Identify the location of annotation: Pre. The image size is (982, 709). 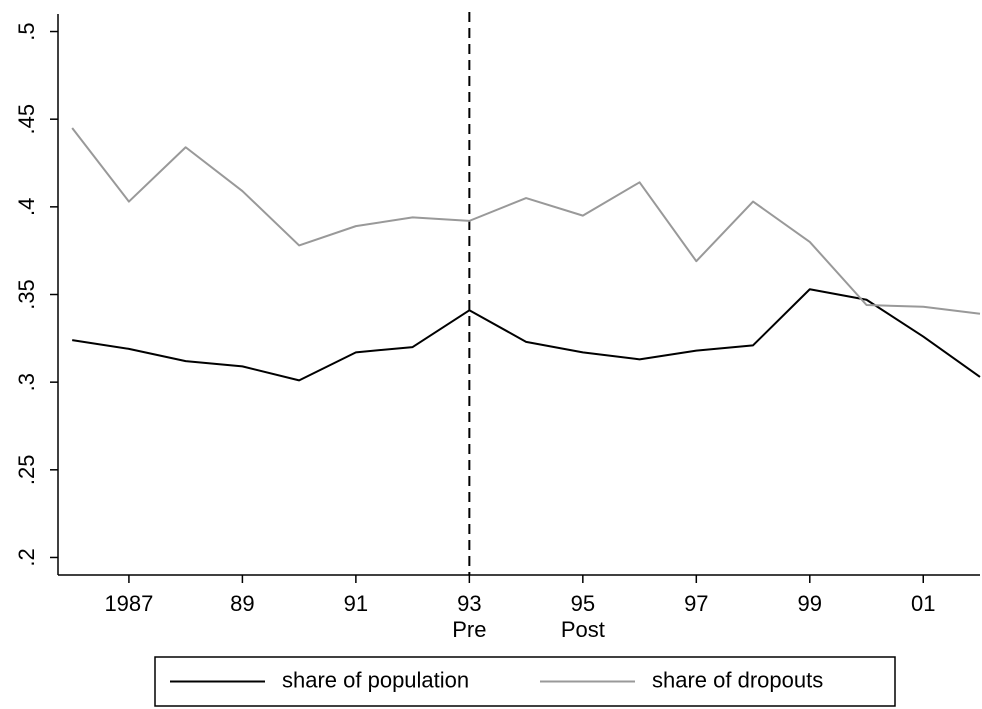
(469, 629).